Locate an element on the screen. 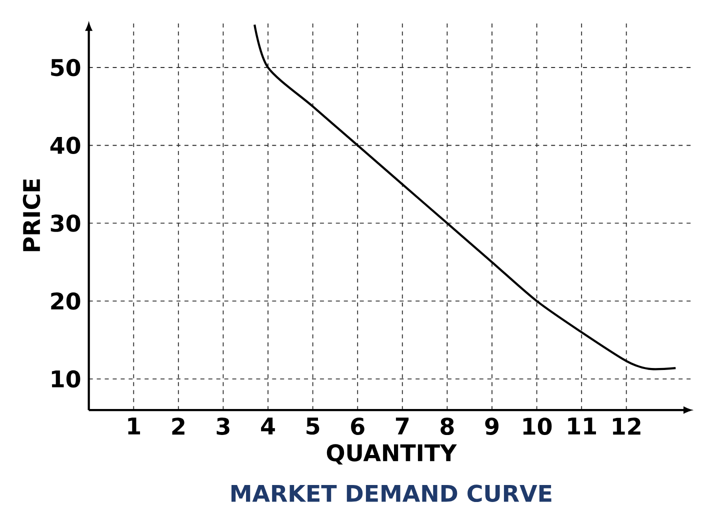 The image size is (703, 516). x-tick-label: 1 is located at coordinates (134, 426).